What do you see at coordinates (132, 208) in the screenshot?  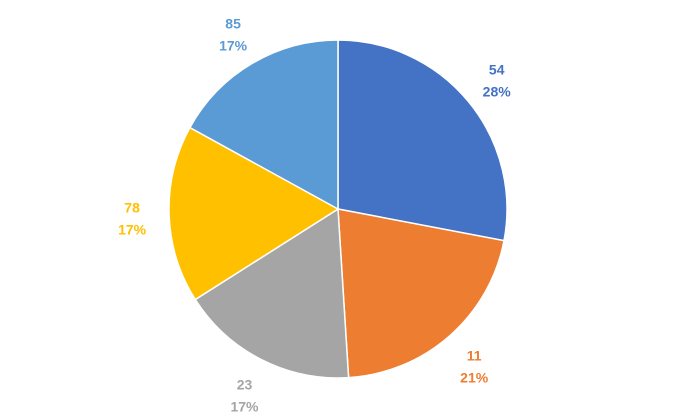 I see `data-label-value-3: 78` at bounding box center [132, 208].